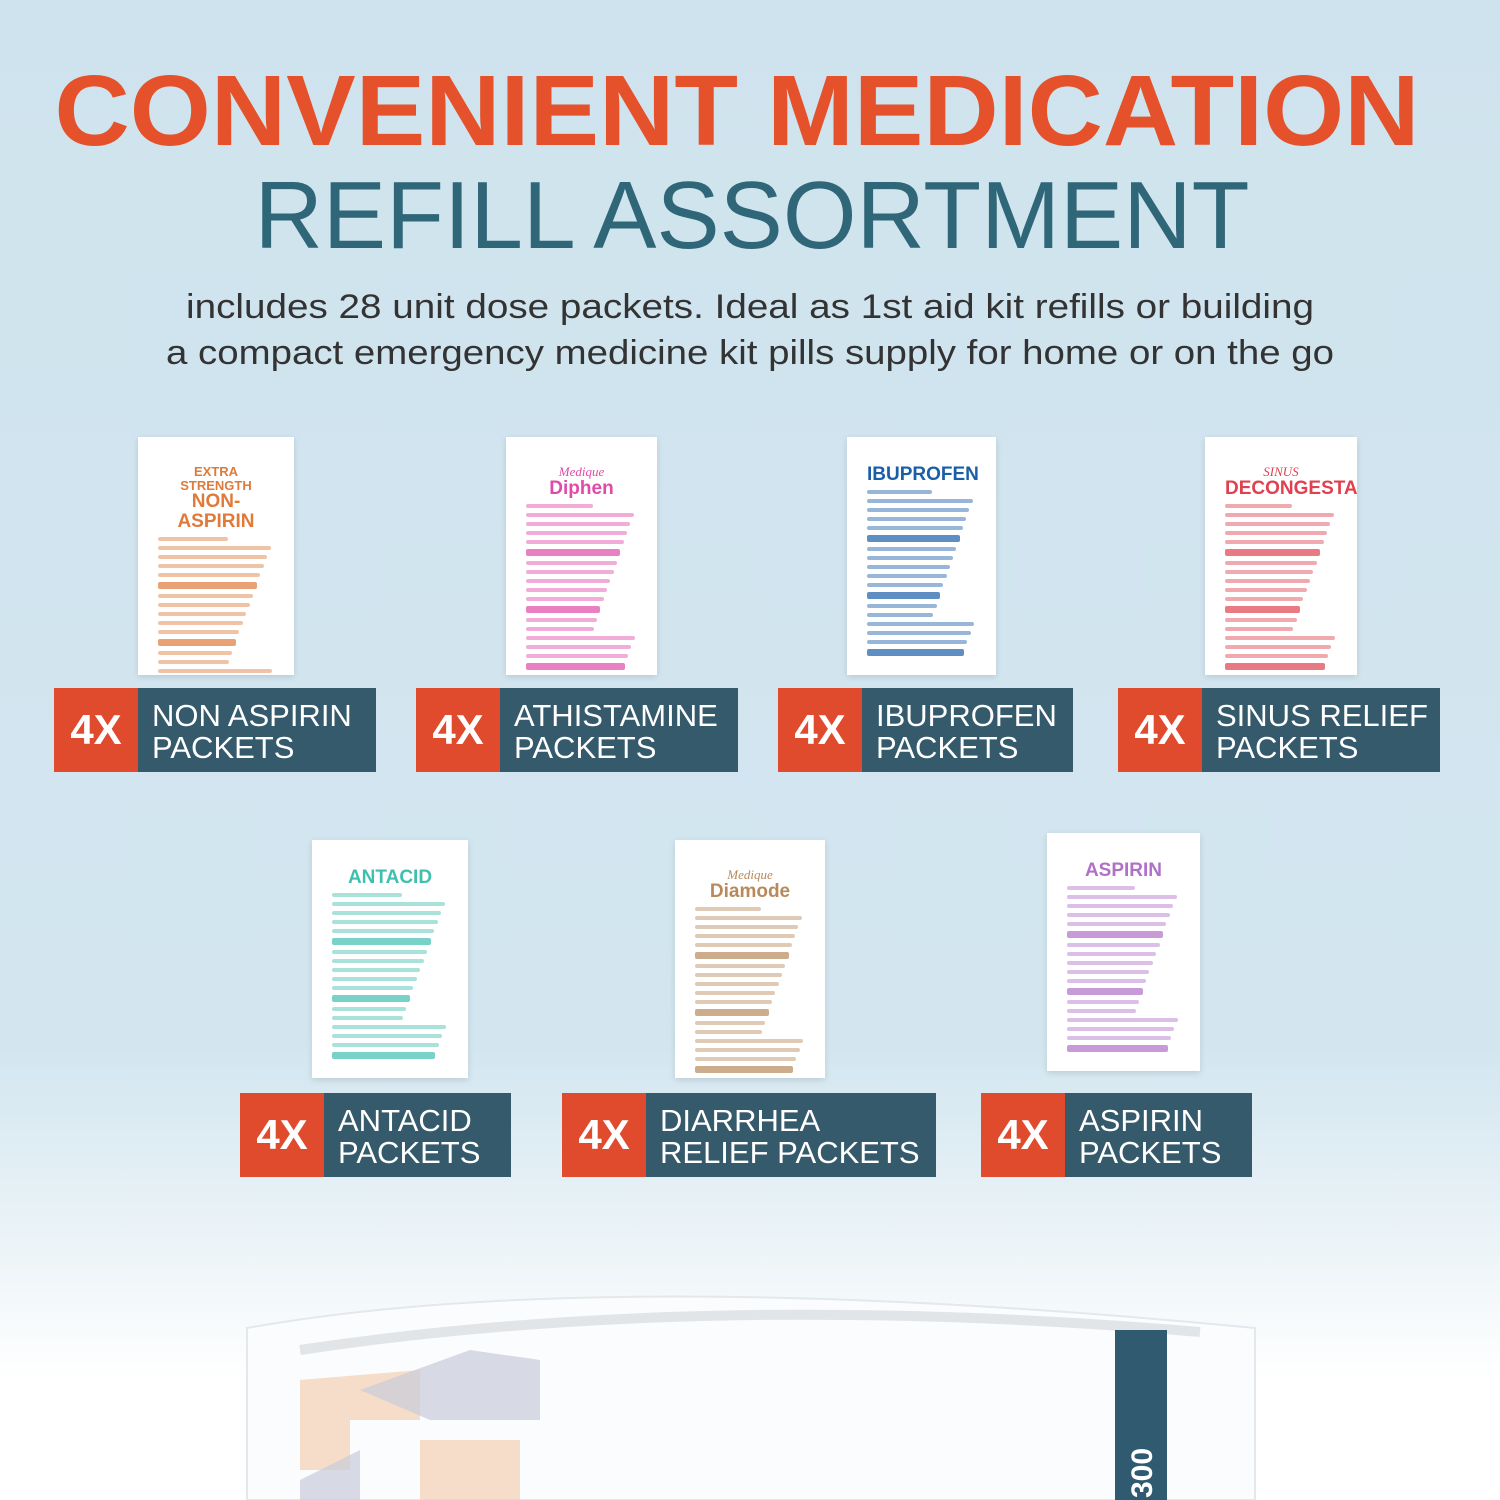 The height and width of the screenshot is (1500, 1500). Describe the element at coordinates (750, 1332) in the screenshot. I see `bag-seal` at that location.